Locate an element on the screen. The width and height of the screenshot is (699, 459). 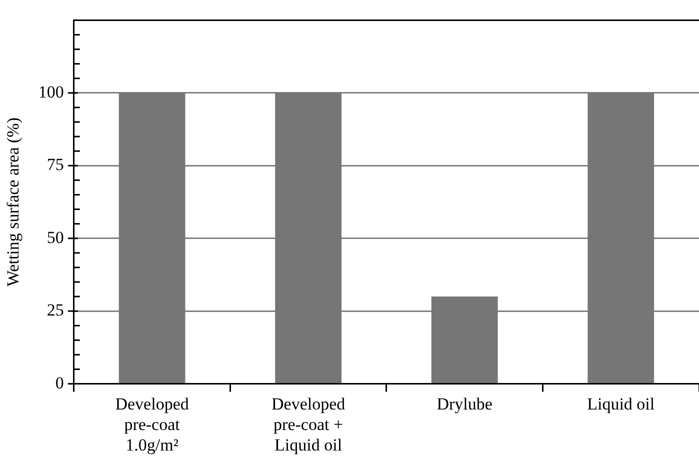
x-tick-label: Developed pre-coat + Liquid oil is located at coordinates (308, 424).